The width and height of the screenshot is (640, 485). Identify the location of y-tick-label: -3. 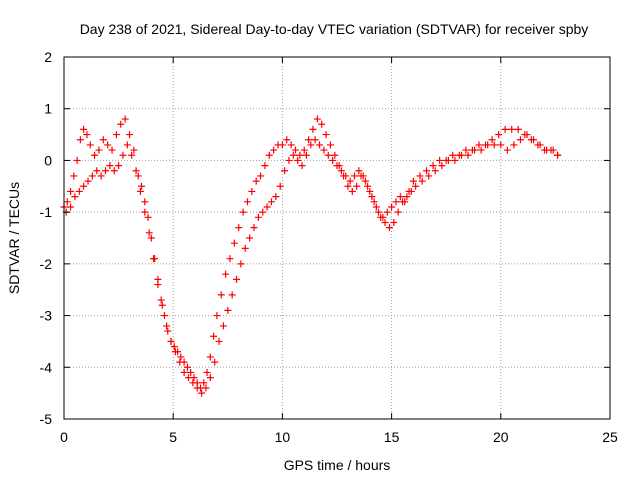
(46, 316).